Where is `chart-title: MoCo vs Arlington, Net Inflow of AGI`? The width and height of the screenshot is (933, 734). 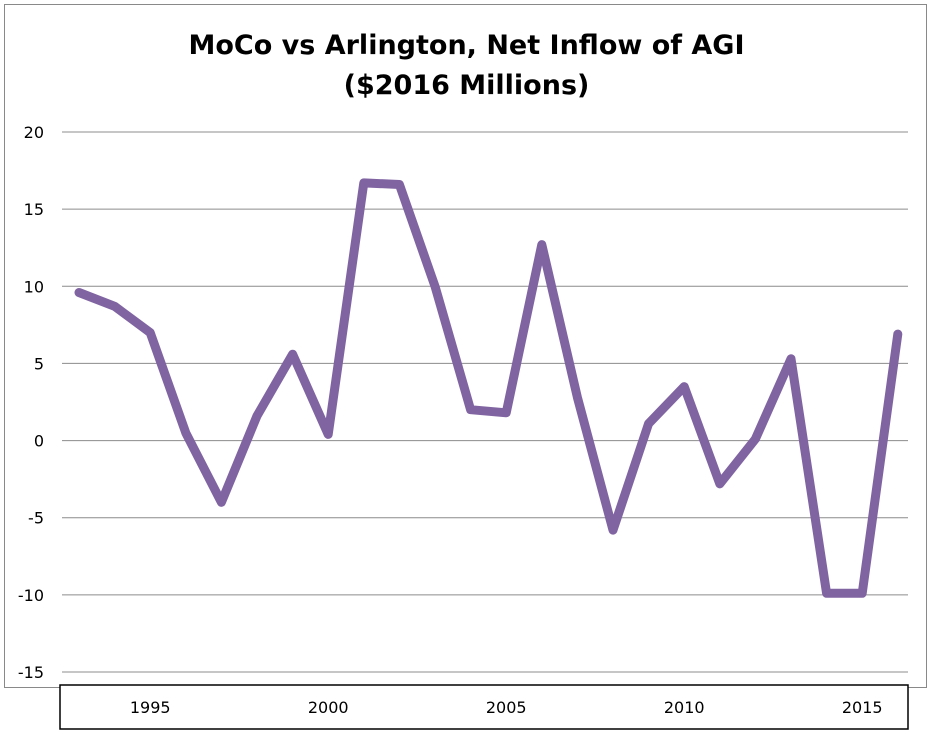 chart-title: MoCo vs Arlington, Net Inflow of AGI is located at coordinates (466, 45).